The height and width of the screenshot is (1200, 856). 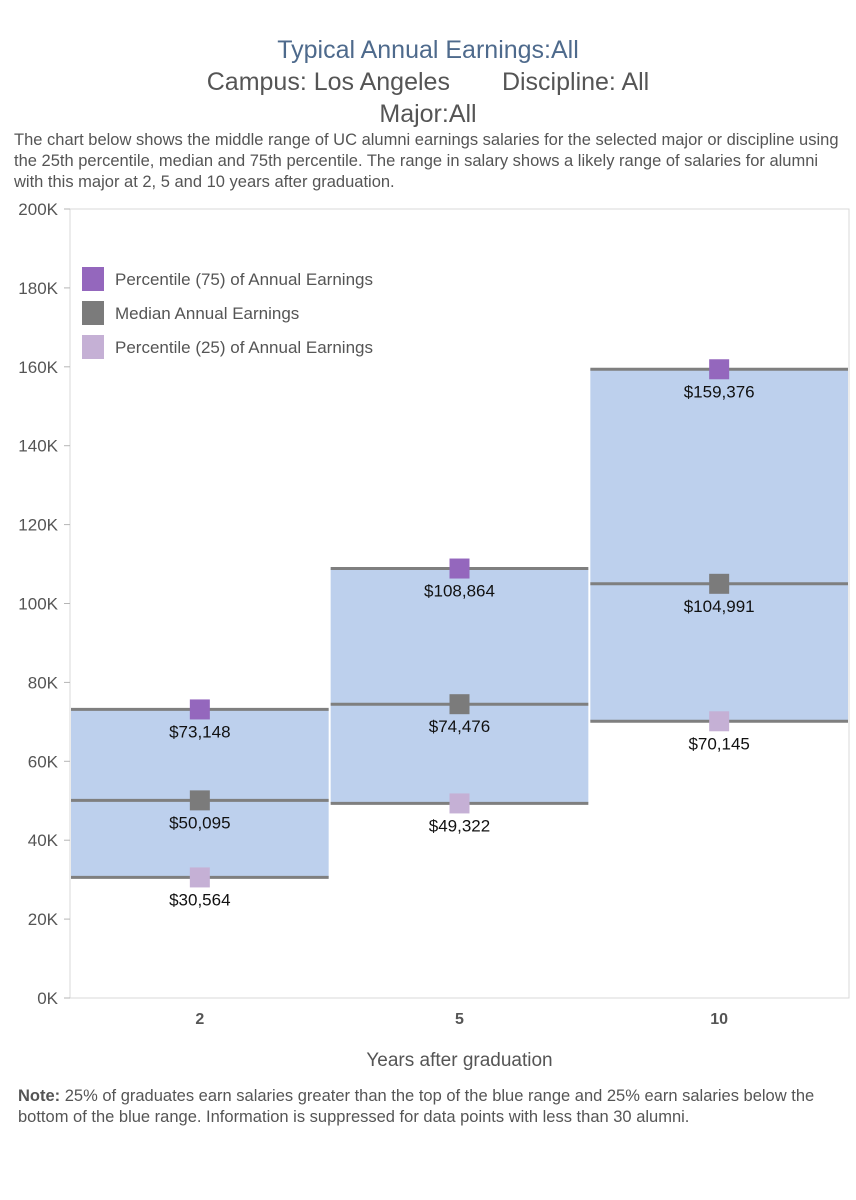 What do you see at coordinates (199, 731) in the screenshot?
I see `p75-value-label: $73,148` at bounding box center [199, 731].